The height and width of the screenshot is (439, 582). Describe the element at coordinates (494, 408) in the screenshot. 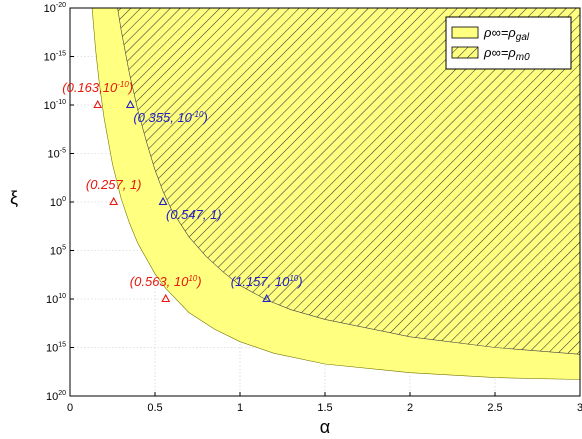

I see `x-tick-label: 2.5` at that location.